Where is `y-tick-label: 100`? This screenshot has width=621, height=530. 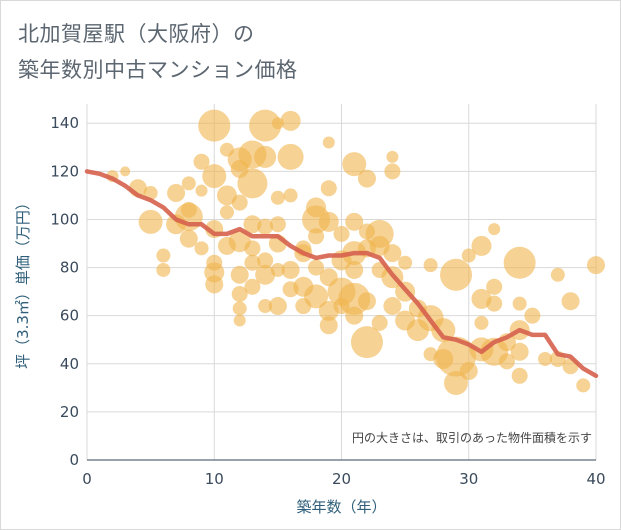 y-tick-label: 100 is located at coordinates (64, 219).